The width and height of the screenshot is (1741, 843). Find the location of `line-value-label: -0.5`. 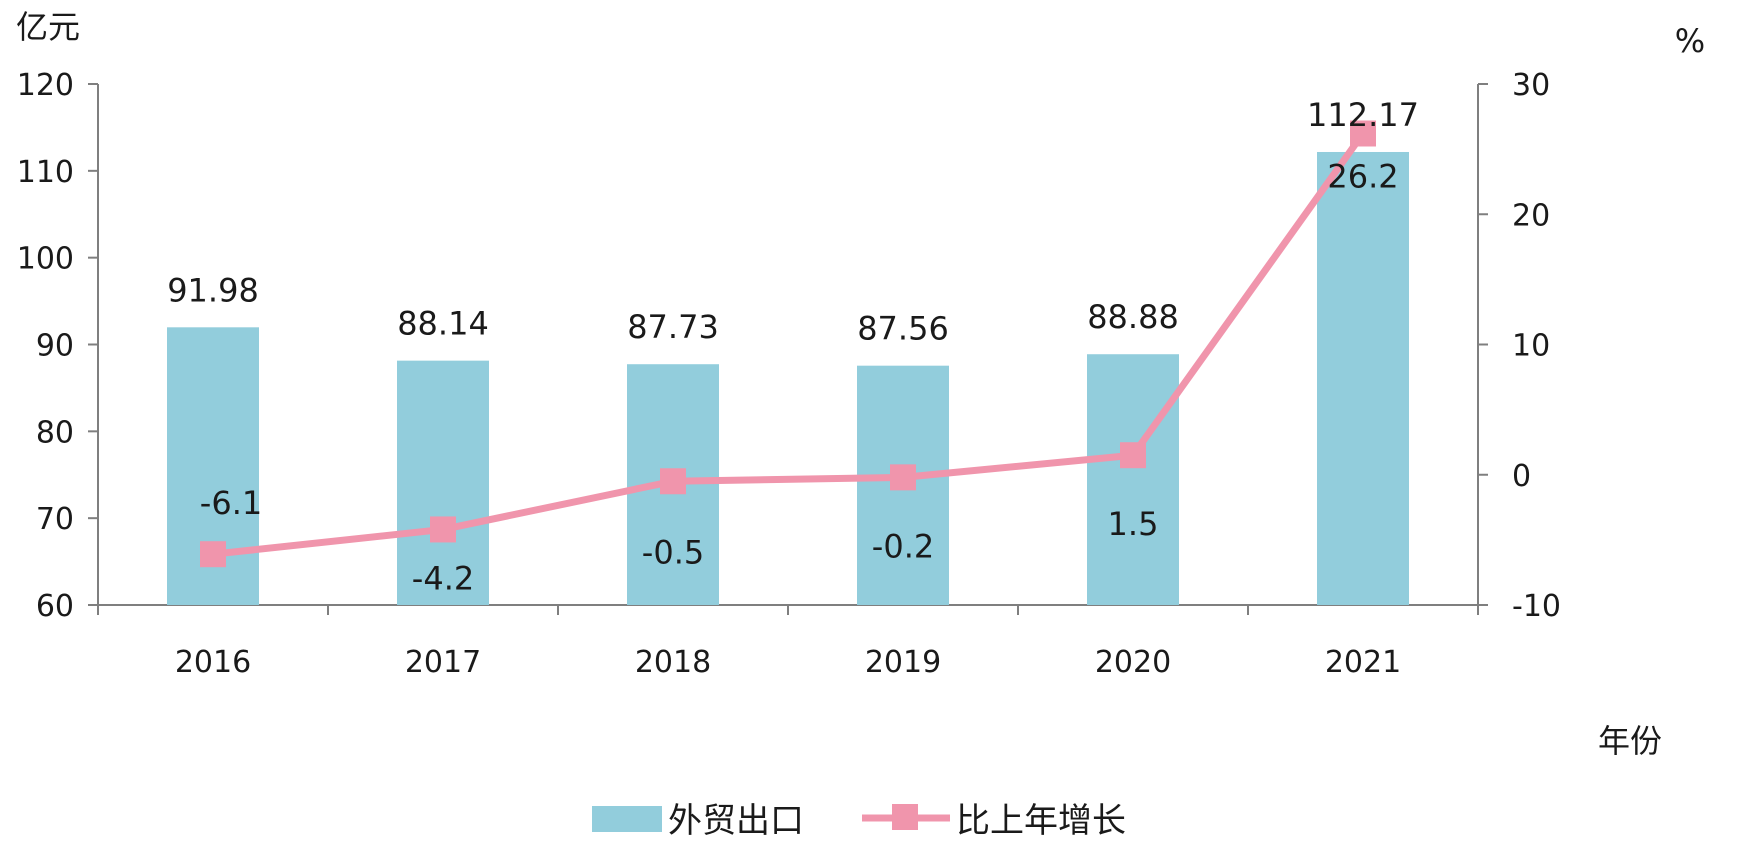

line-value-label: -0.5 is located at coordinates (673, 552).